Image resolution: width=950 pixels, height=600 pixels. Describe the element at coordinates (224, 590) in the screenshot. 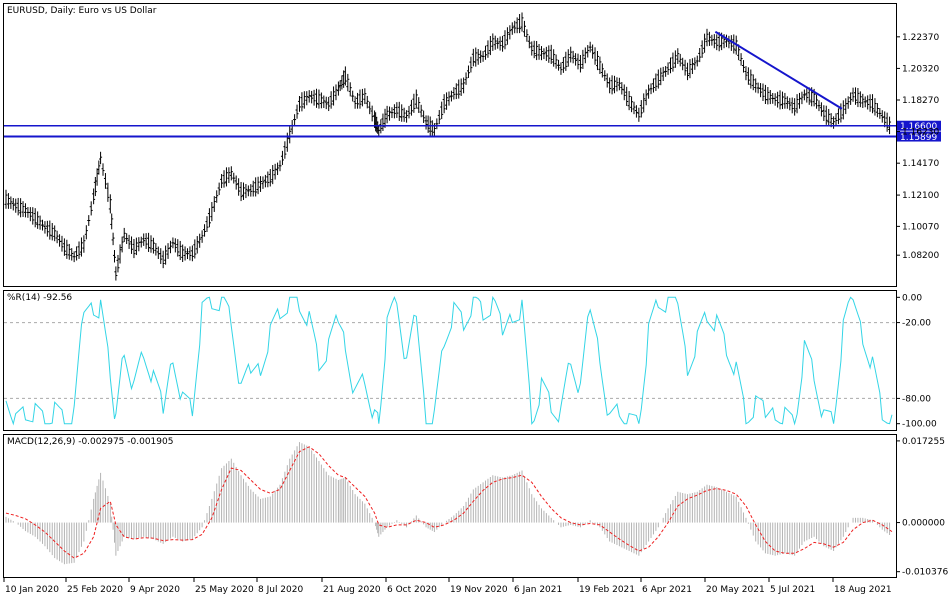

I see `time-axis-tick-label: 25 May 2020` at that location.